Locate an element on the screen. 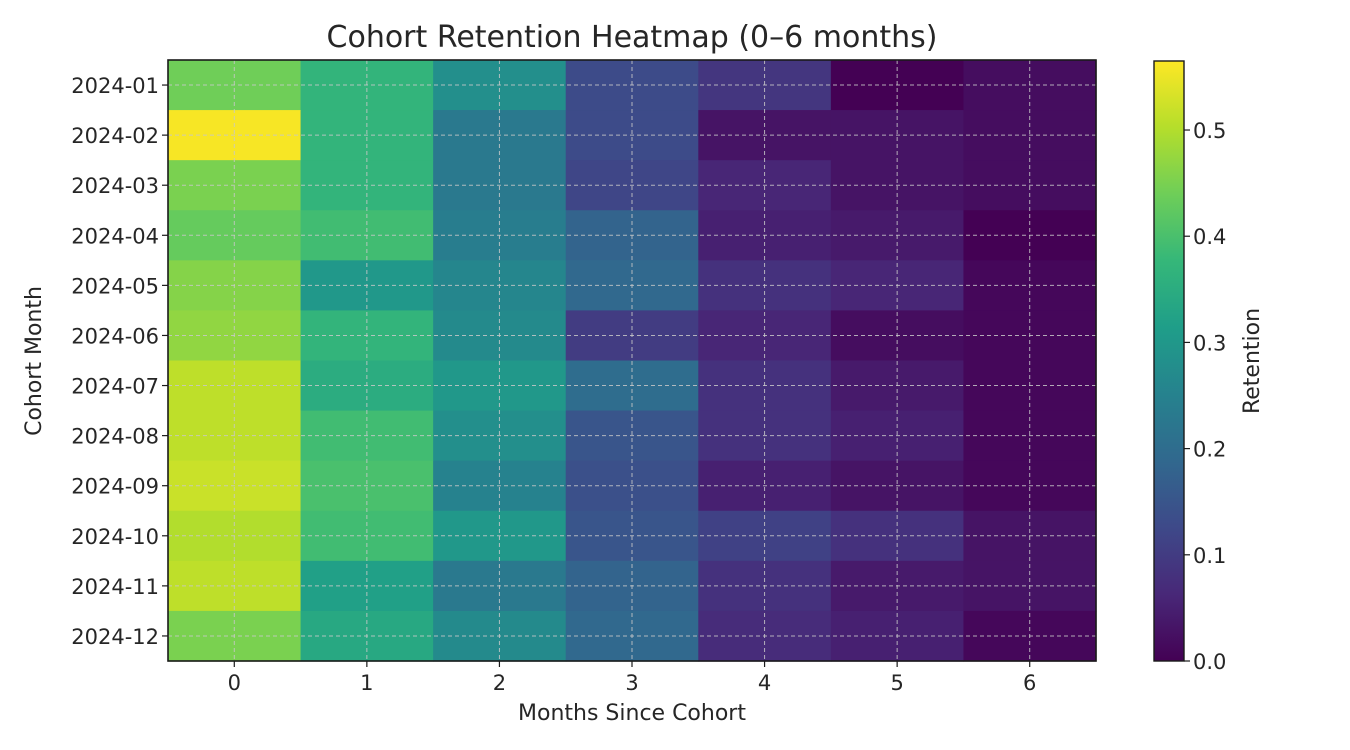 This screenshot has height=750, width=1350. x-tick-label: 5 is located at coordinates (896, 683).